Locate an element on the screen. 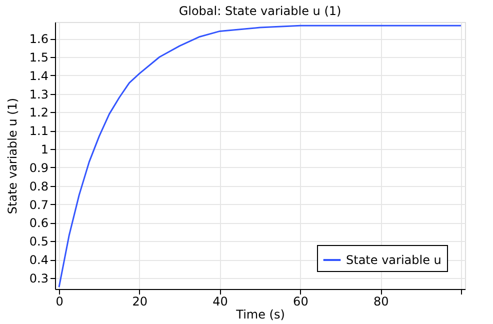 The image size is (493, 324). x-tick-label: 20 is located at coordinates (140, 301).